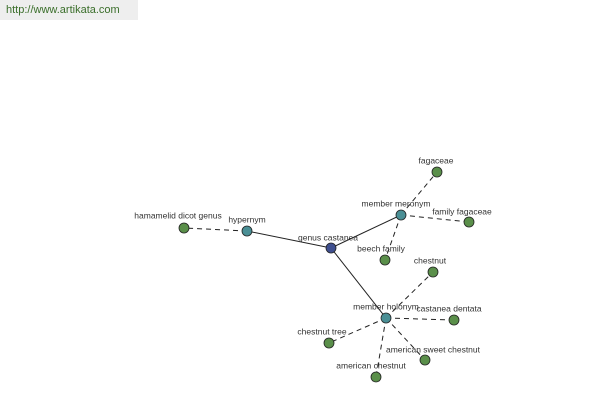  I want to click on node-label: family fagaceae, so click(462, 211).